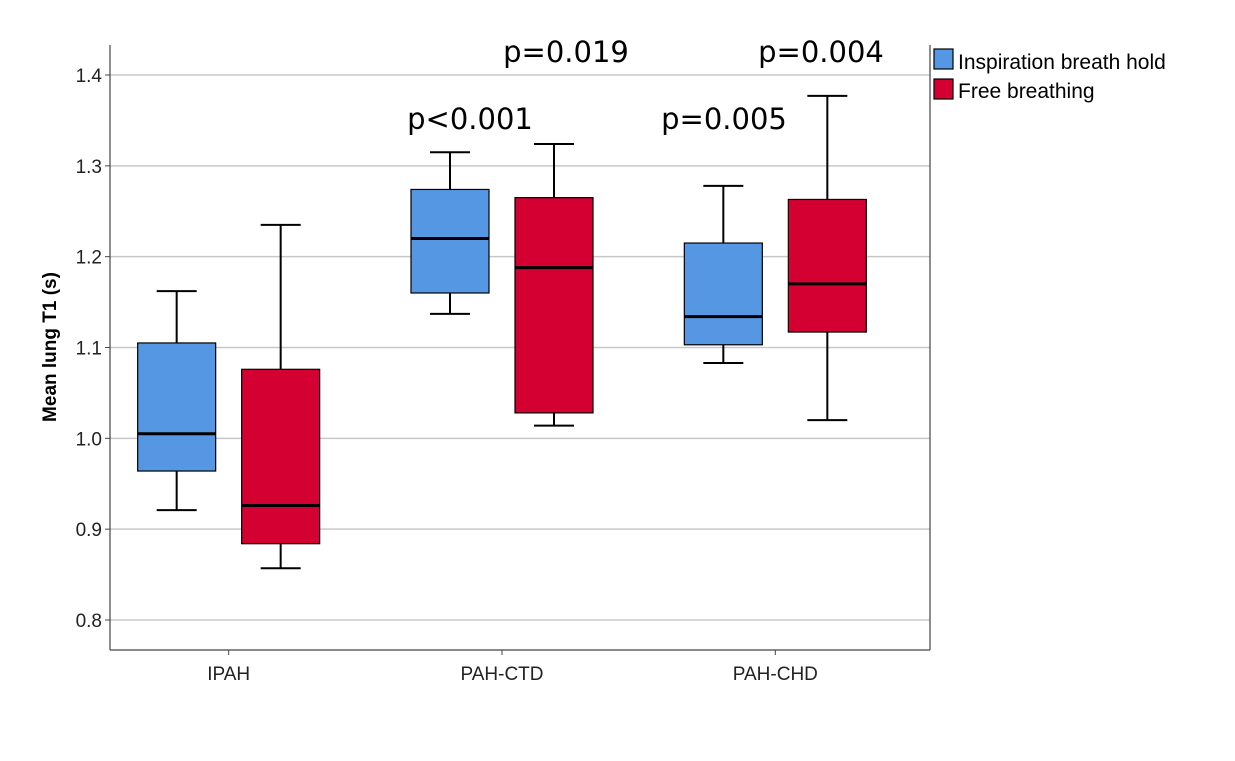 The image size is (1235, 761). What do you see at coordinates (821, 52) in the screenshot?
I see `p-value-chd-fb: p=0.004` at bounding box center [821, 52].